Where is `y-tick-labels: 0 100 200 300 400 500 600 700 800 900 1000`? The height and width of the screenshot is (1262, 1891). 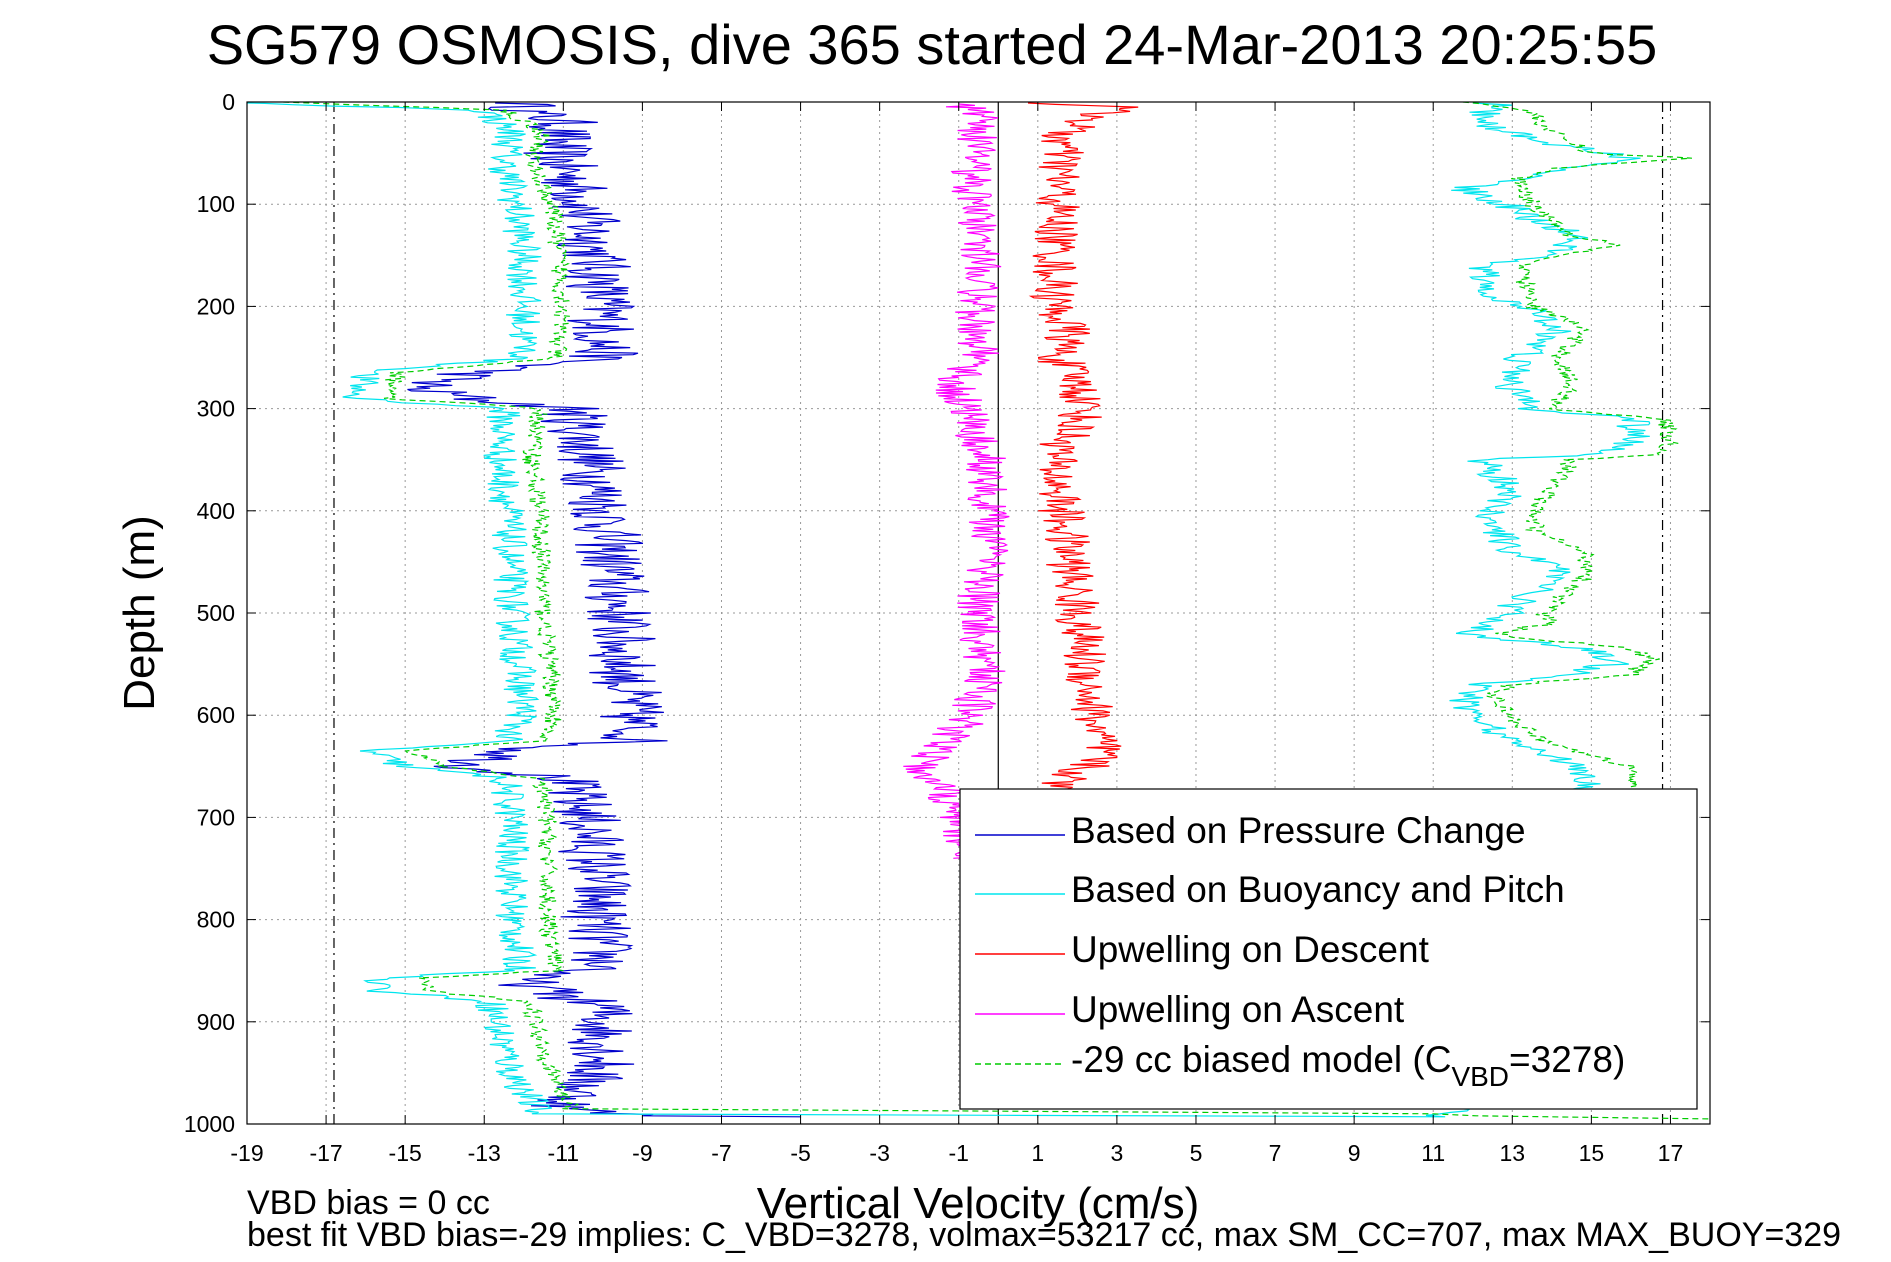
y-tick-labels: 0 100 200 300 400 500 600 700 800 900 1000 is located at coordinates (209, 613).